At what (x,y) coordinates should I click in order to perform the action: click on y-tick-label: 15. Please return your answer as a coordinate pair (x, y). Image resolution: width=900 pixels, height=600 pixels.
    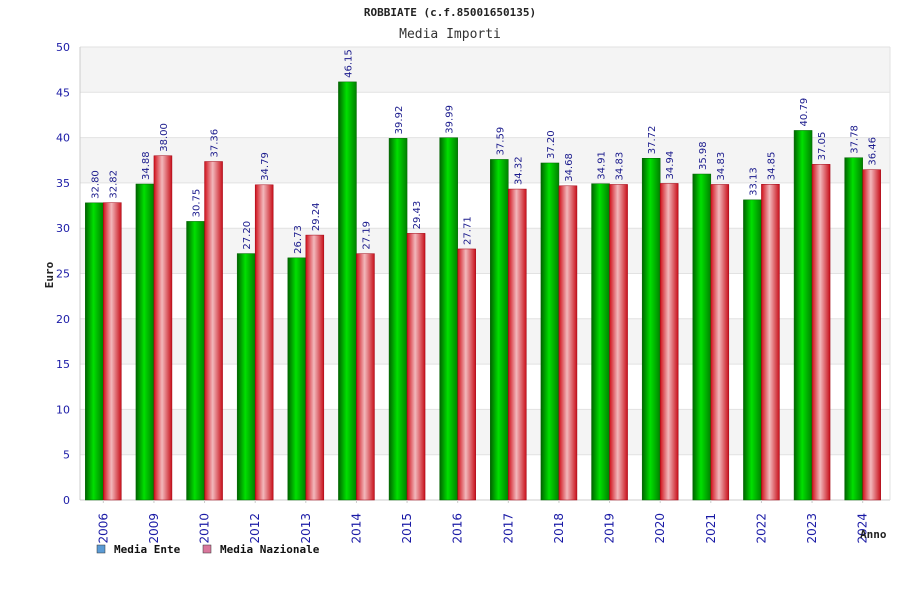
    Looking at the image, I should click on (63, 364).